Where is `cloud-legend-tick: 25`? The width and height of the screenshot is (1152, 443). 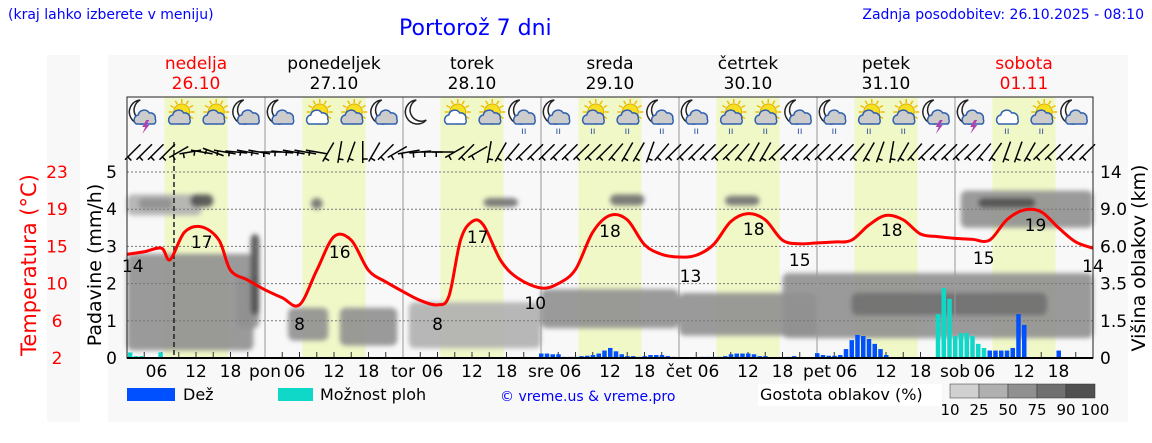 cloud-legend-tick: 25 is located at coordinates (978, 410).